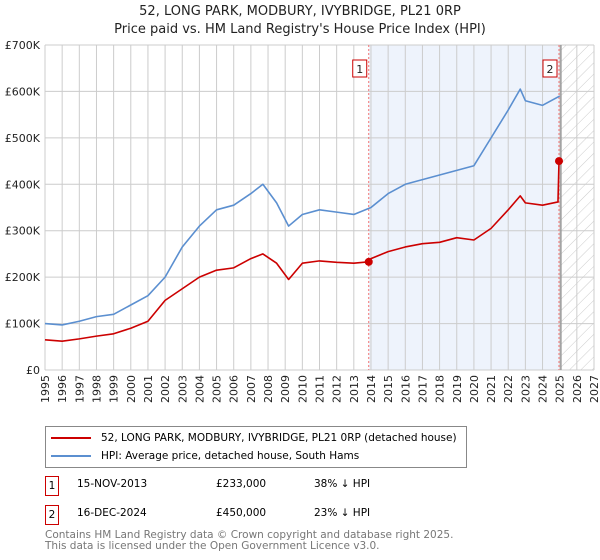 This screenshot has height=560, width=600. Describe the element at coordinates (45, 389) in the screenshot. I see `x-tick-label: 1995` at that location.